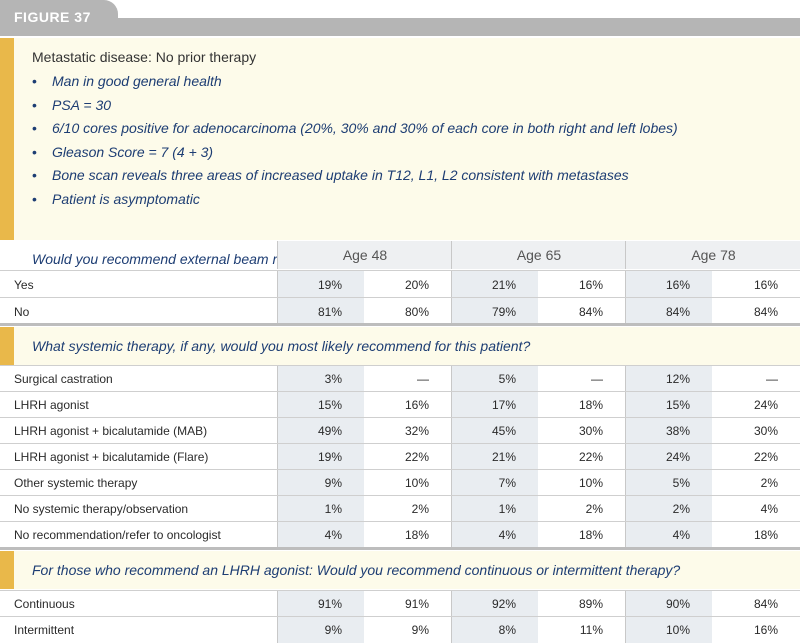  I want to click on table-cell: 92%, so click(494, 604).